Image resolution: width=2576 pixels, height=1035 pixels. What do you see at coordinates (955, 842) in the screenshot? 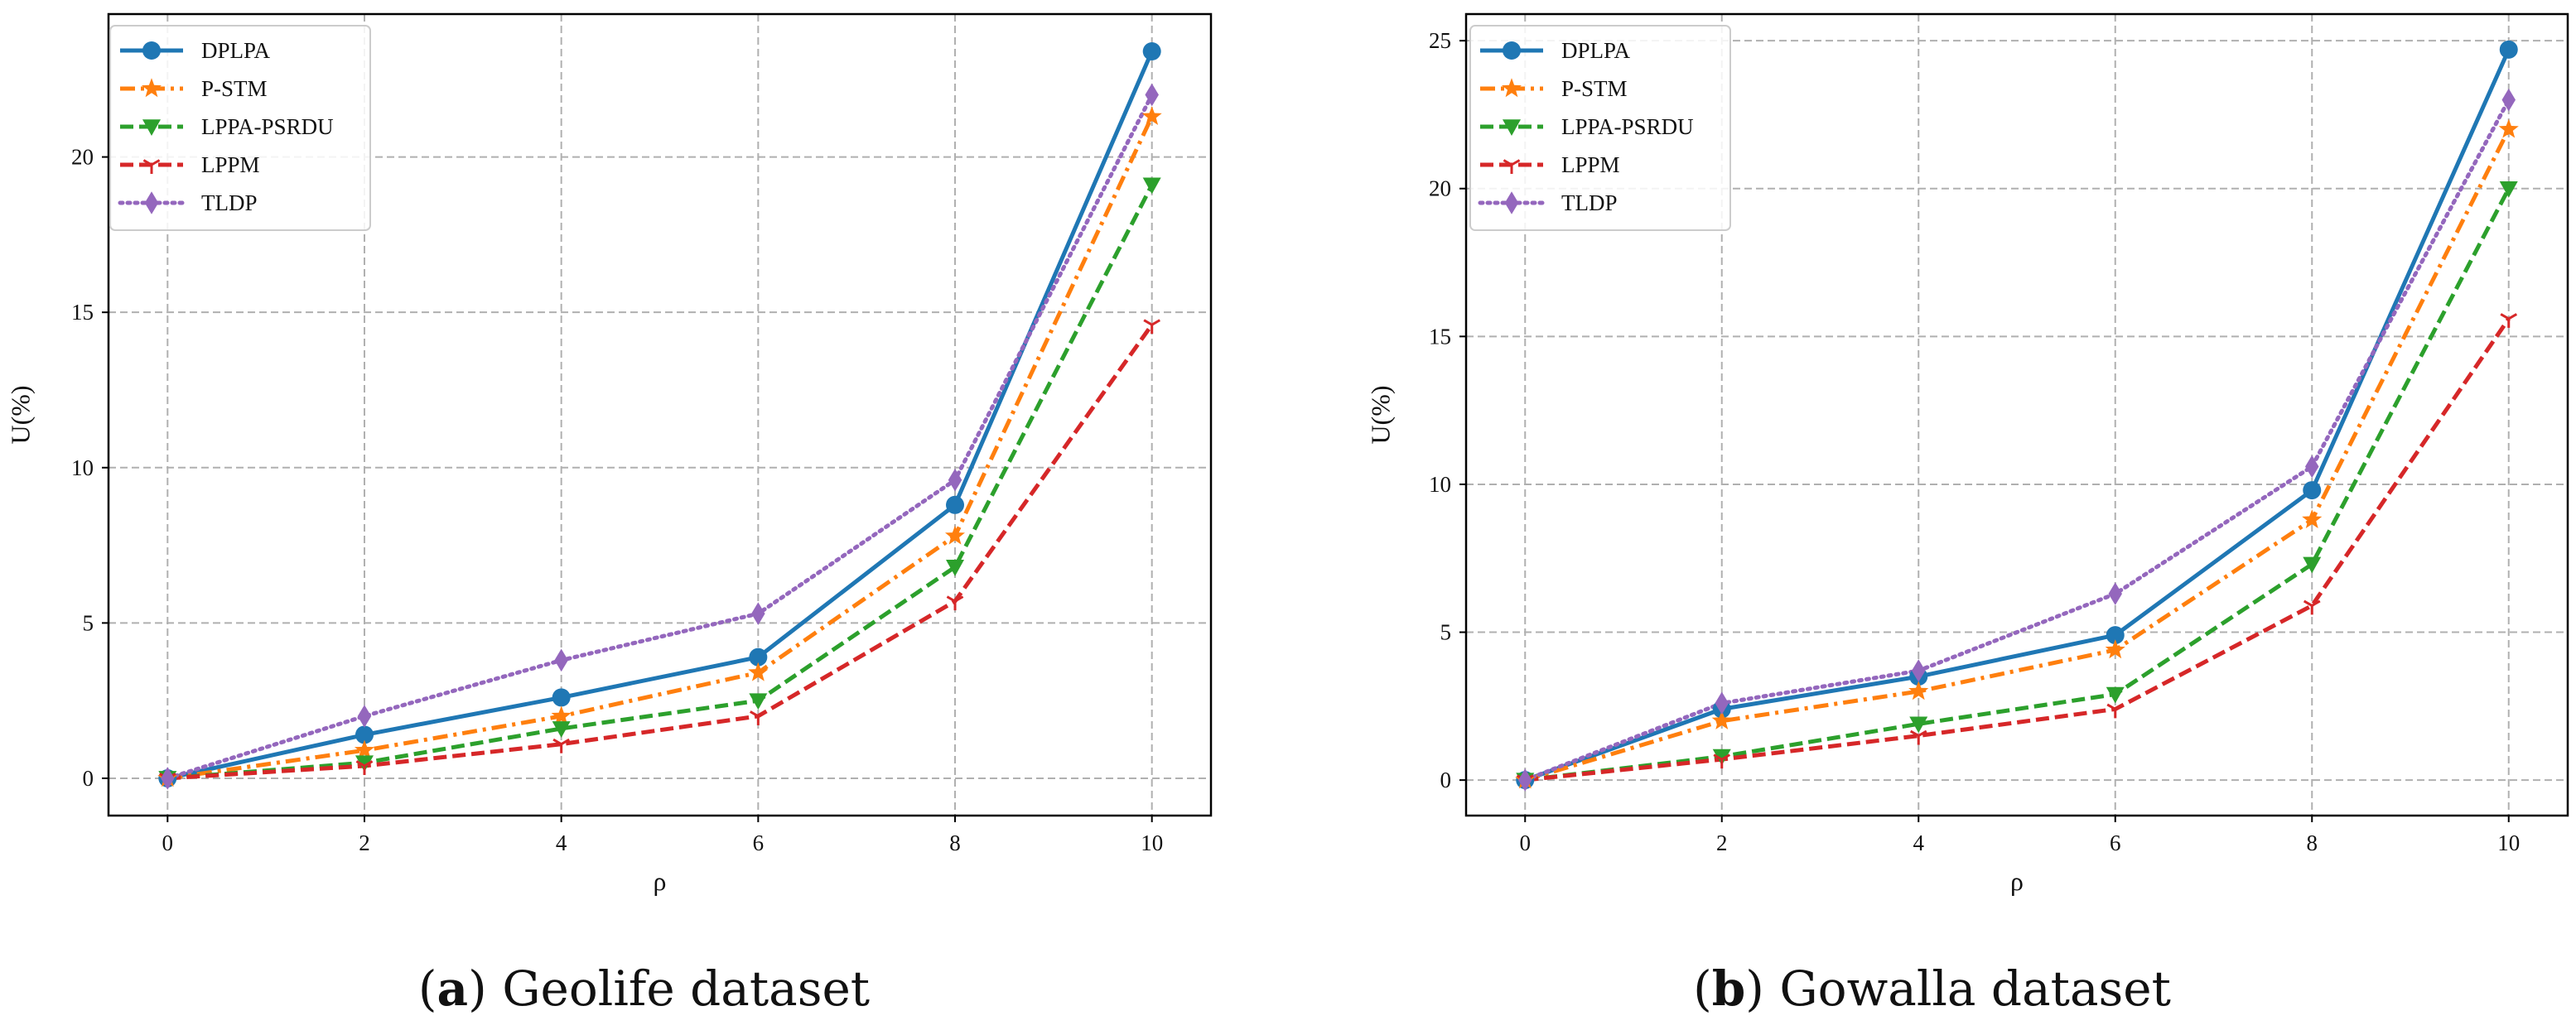
I see `x-tick-label: 8` at bounding box center [955, 842].